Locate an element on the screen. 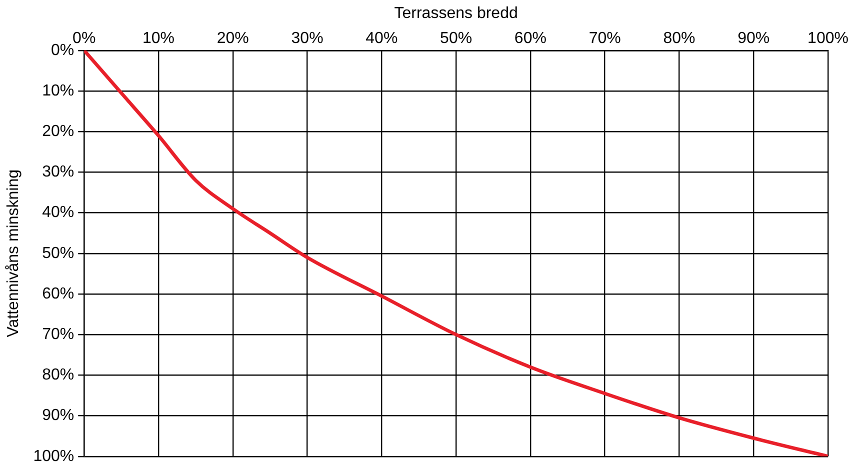  x-tick-label: 50% is located at coordinates (456, 39).